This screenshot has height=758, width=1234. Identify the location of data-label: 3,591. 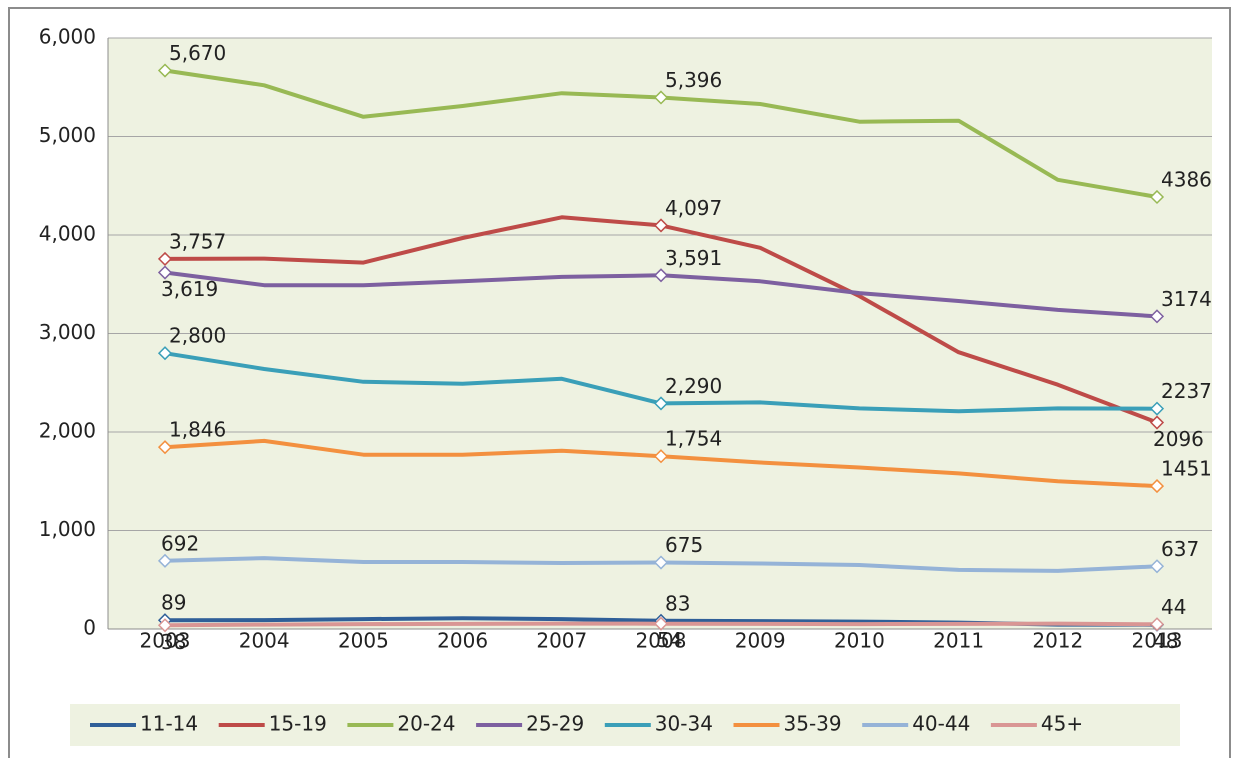
(693, 258).